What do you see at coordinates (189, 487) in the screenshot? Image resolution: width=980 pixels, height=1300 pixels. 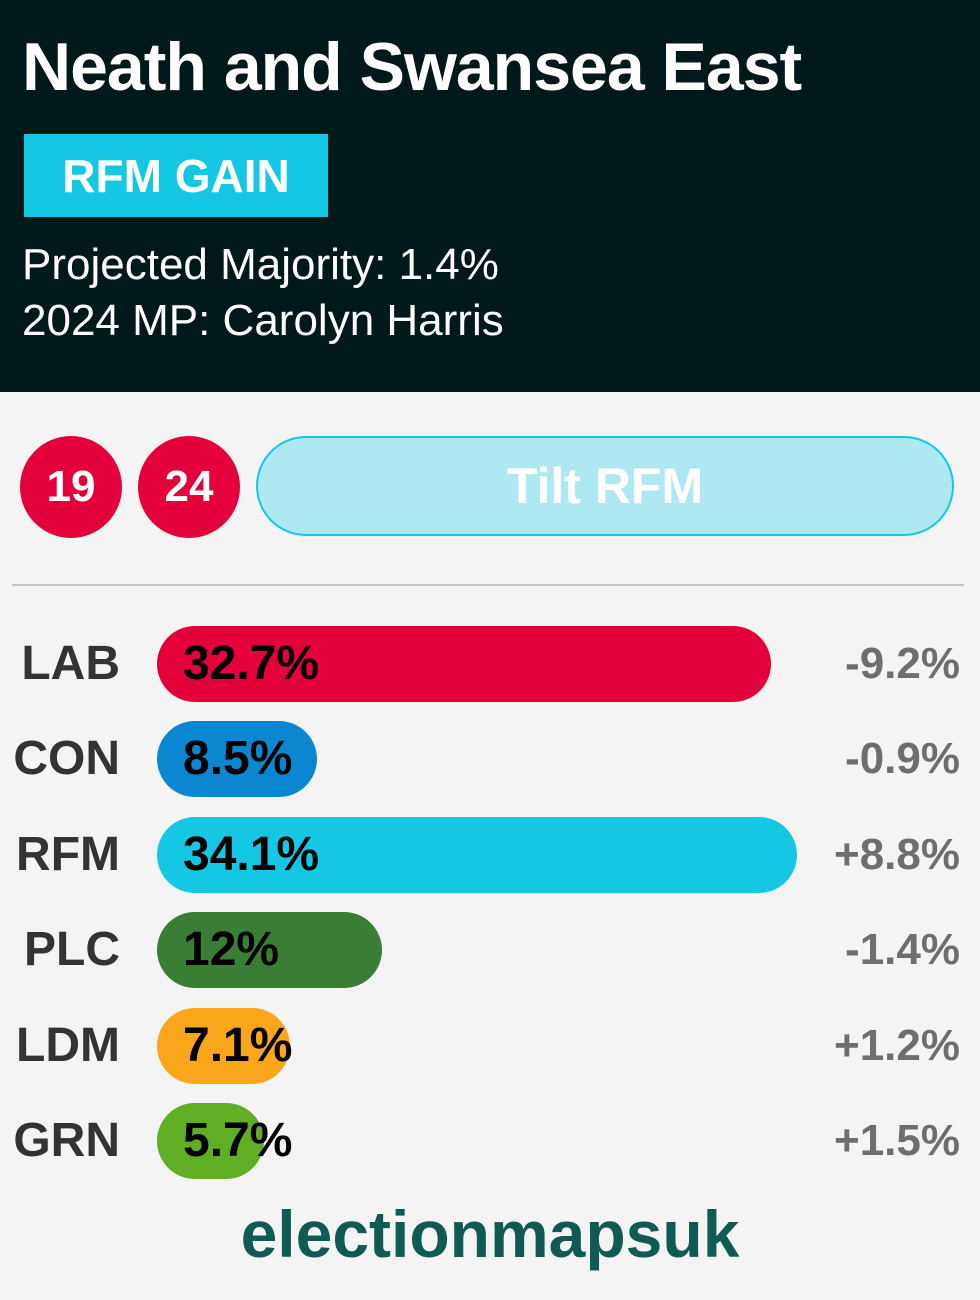 I see `history-circle-2024: 24` at bounding box center [189, 487].